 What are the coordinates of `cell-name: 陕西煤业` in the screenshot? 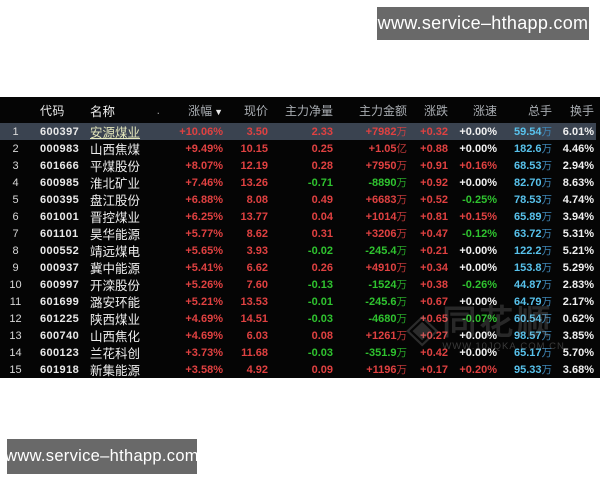 It's located at (115, 320).